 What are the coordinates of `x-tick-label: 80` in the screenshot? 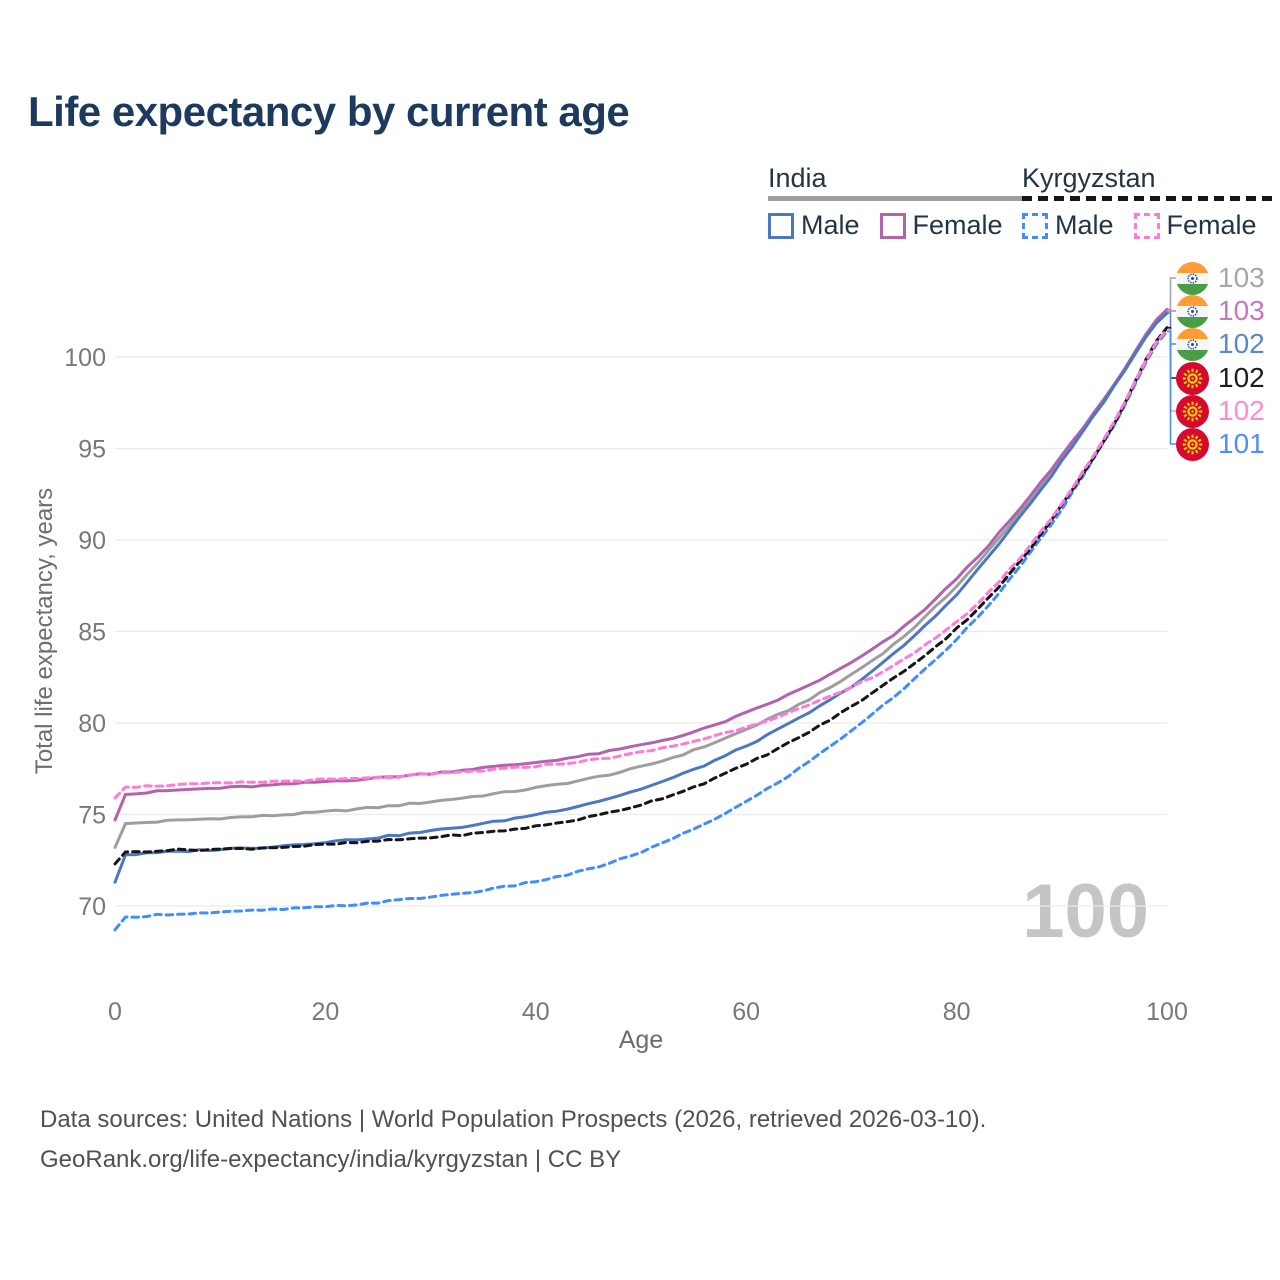 It's located at (957, 1012).